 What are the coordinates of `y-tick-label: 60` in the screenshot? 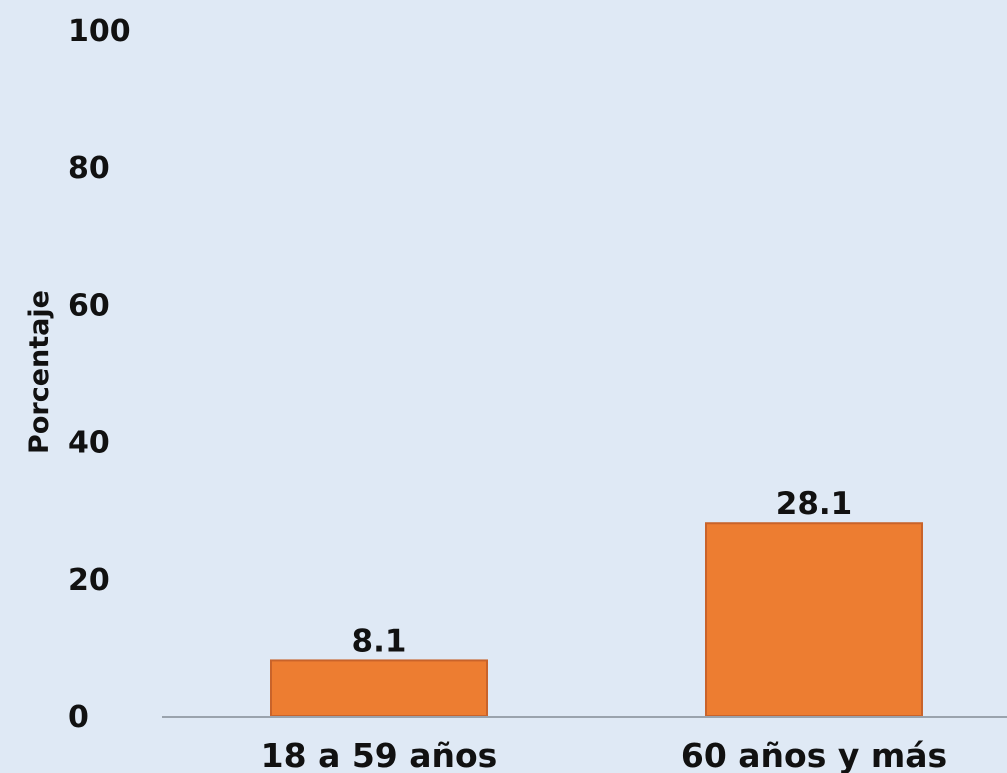 It's located at (89, 305).